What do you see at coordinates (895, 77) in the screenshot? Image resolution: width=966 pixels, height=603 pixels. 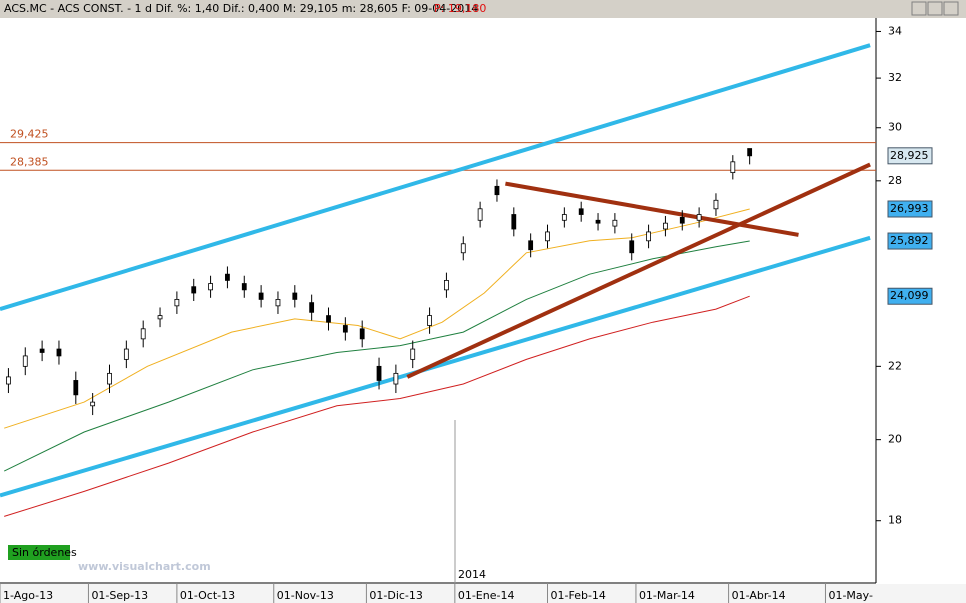 I see `y-tick-label: 32` at bounding box center [895, 77].